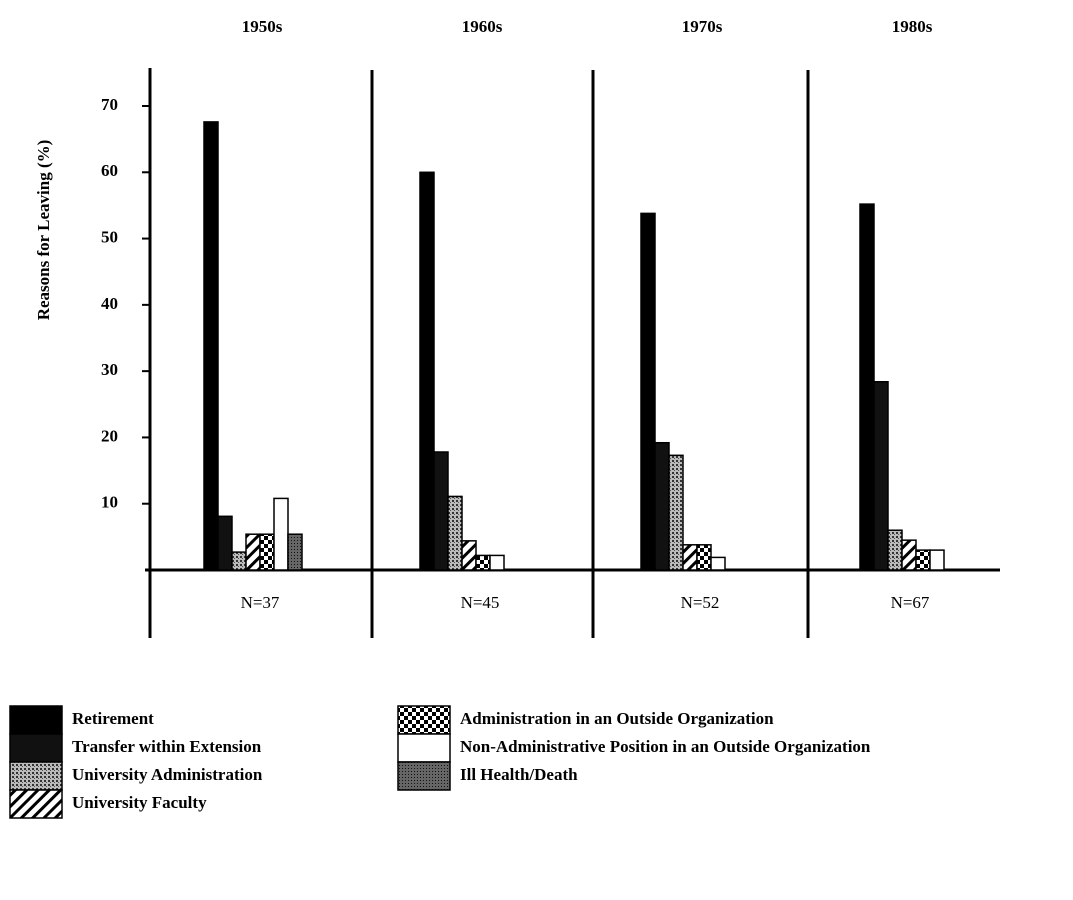  What do you see at coordinates (109, 502) in the screenshot?
I see `y-tick-label: 10` at bounding box center [109, 502].